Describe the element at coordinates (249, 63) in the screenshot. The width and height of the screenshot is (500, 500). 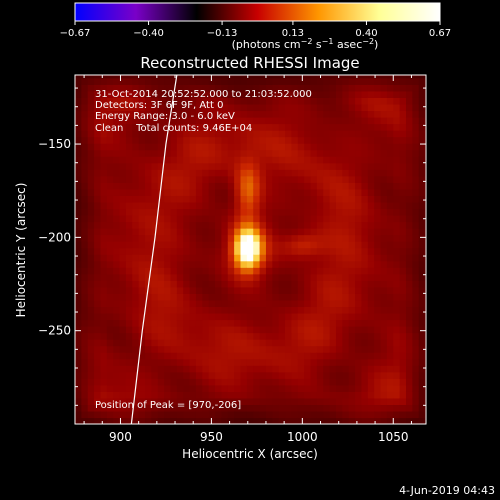
I see `chart-title: Reconstructed RHESSI Image` at that location.